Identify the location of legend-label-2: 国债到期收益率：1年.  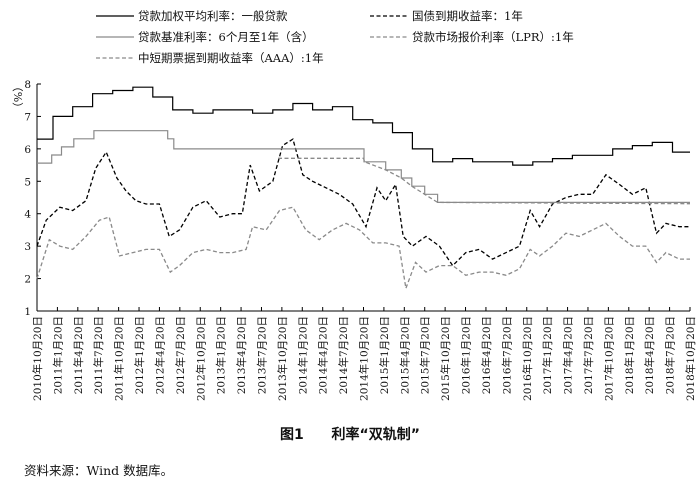
(467, 16).